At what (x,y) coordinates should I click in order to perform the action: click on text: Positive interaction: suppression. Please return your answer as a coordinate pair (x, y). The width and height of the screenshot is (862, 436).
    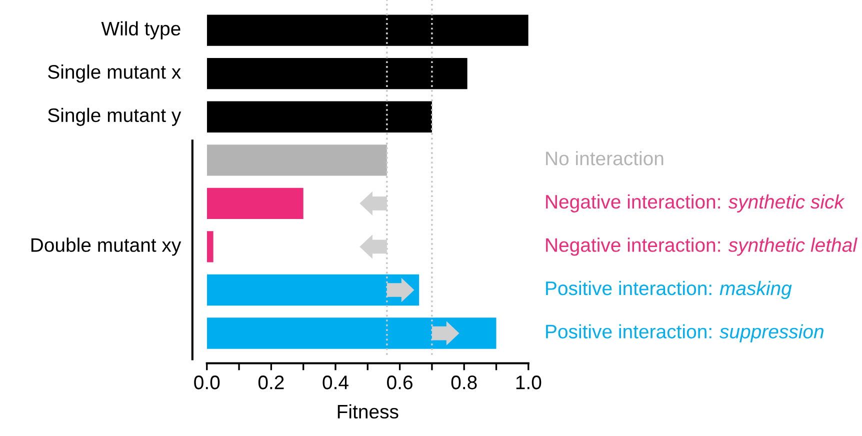
    Looking at the image, I should click on (685, 333).